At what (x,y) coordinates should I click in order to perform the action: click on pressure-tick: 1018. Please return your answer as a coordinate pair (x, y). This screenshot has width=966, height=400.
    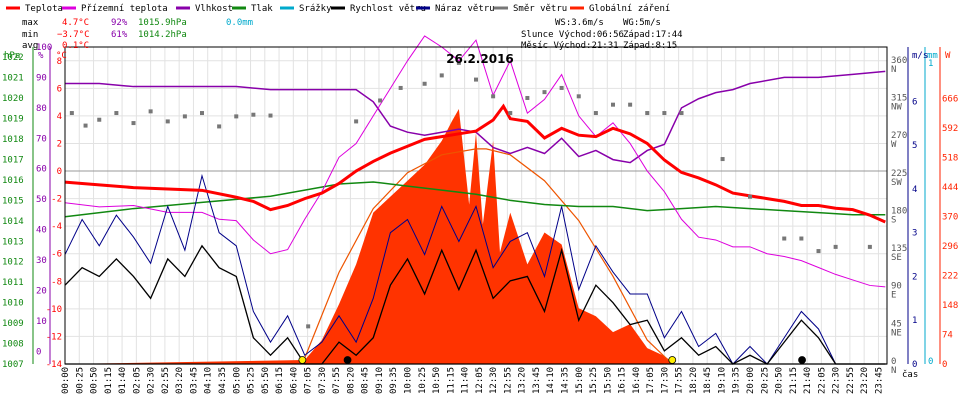
    Looking at the image, I should click on (13, 140).